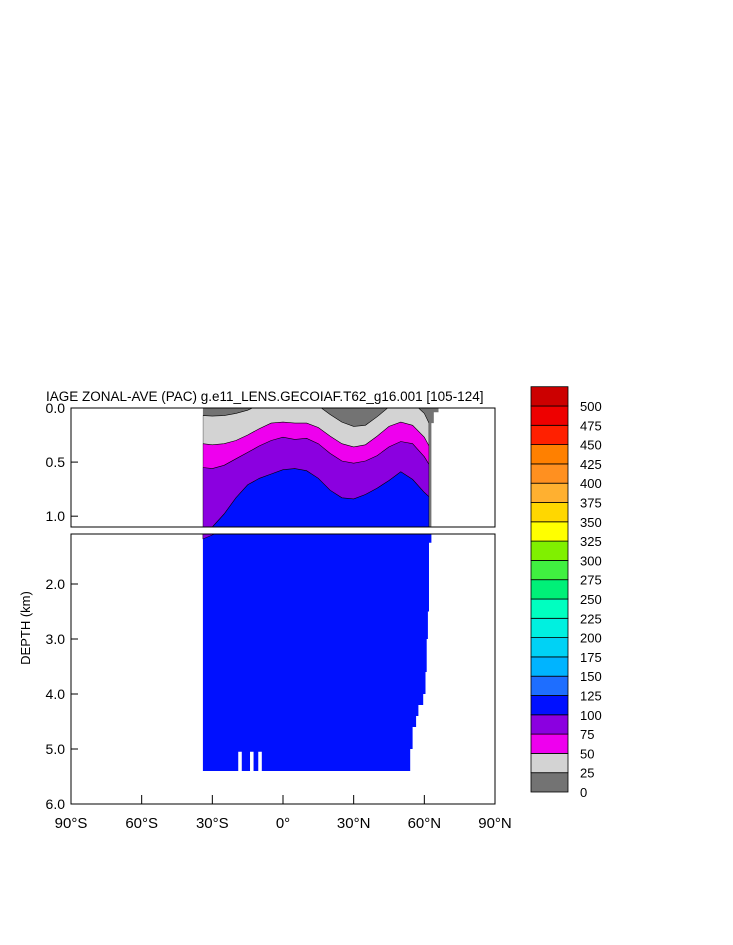  I want to click on colorbar-label: 50, so click(587, 753).